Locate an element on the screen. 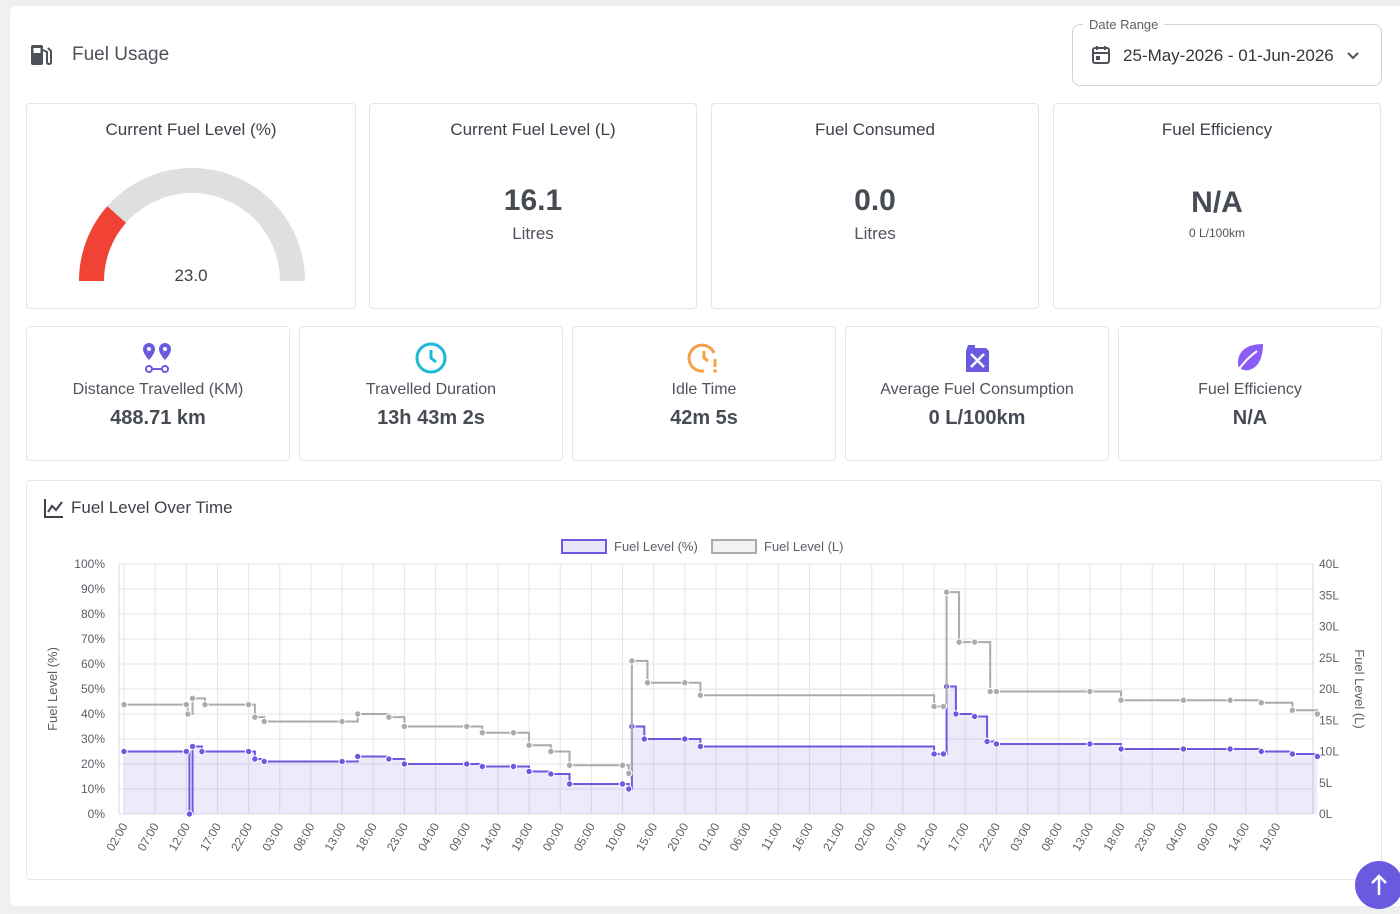 The image size is (1400, 914). stat-travelled-duration: Travelled Duration 13h 43m 2s is located at coordinates (431, 393).